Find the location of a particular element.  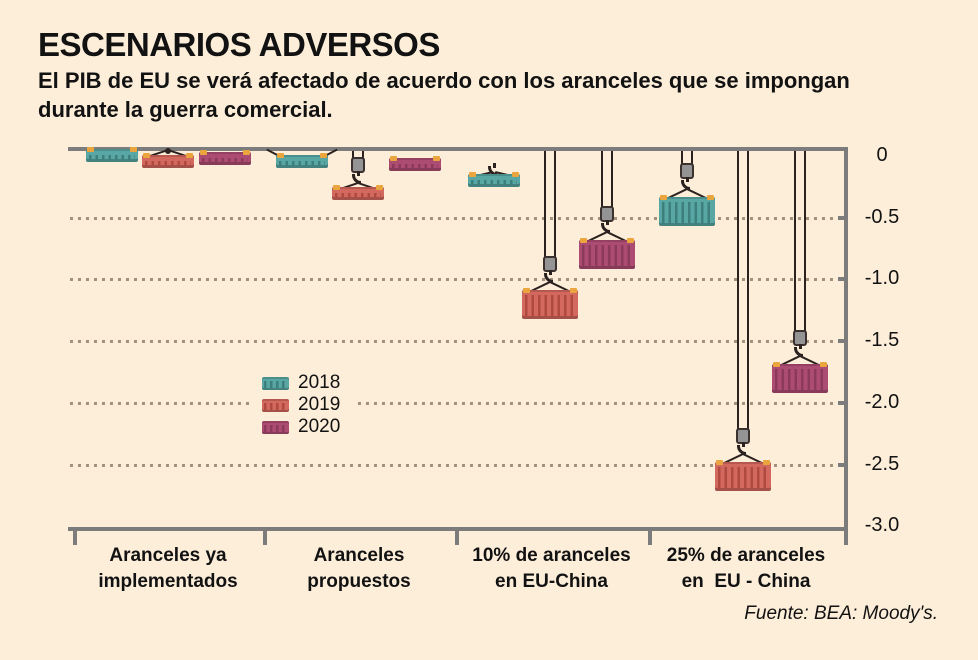

category-label-line: propuestos is located at coordinates (359, 581).